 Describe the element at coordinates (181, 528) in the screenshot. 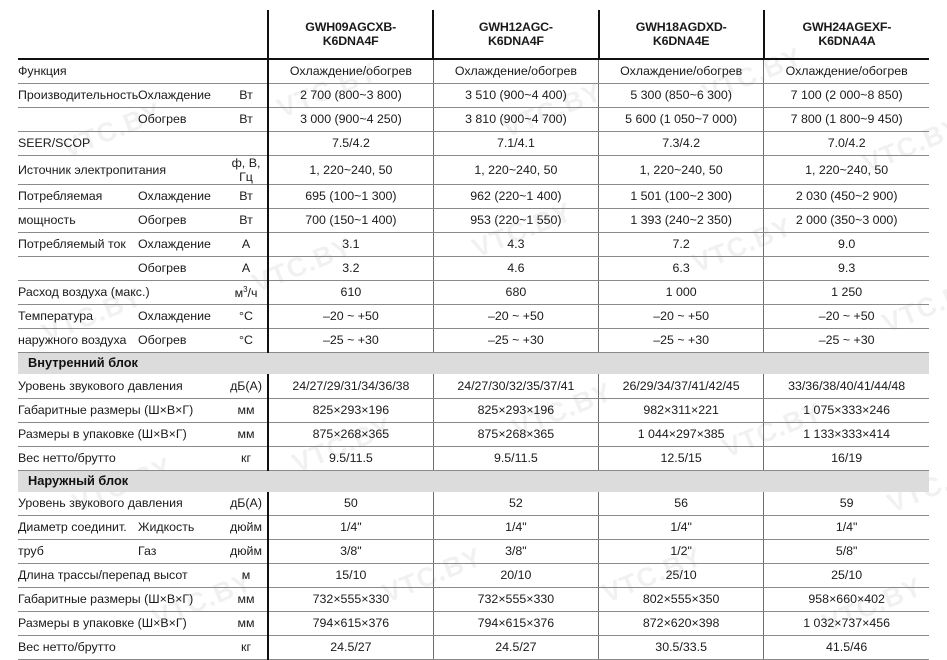

I see `row-sublabel: Жидкость` at that location.